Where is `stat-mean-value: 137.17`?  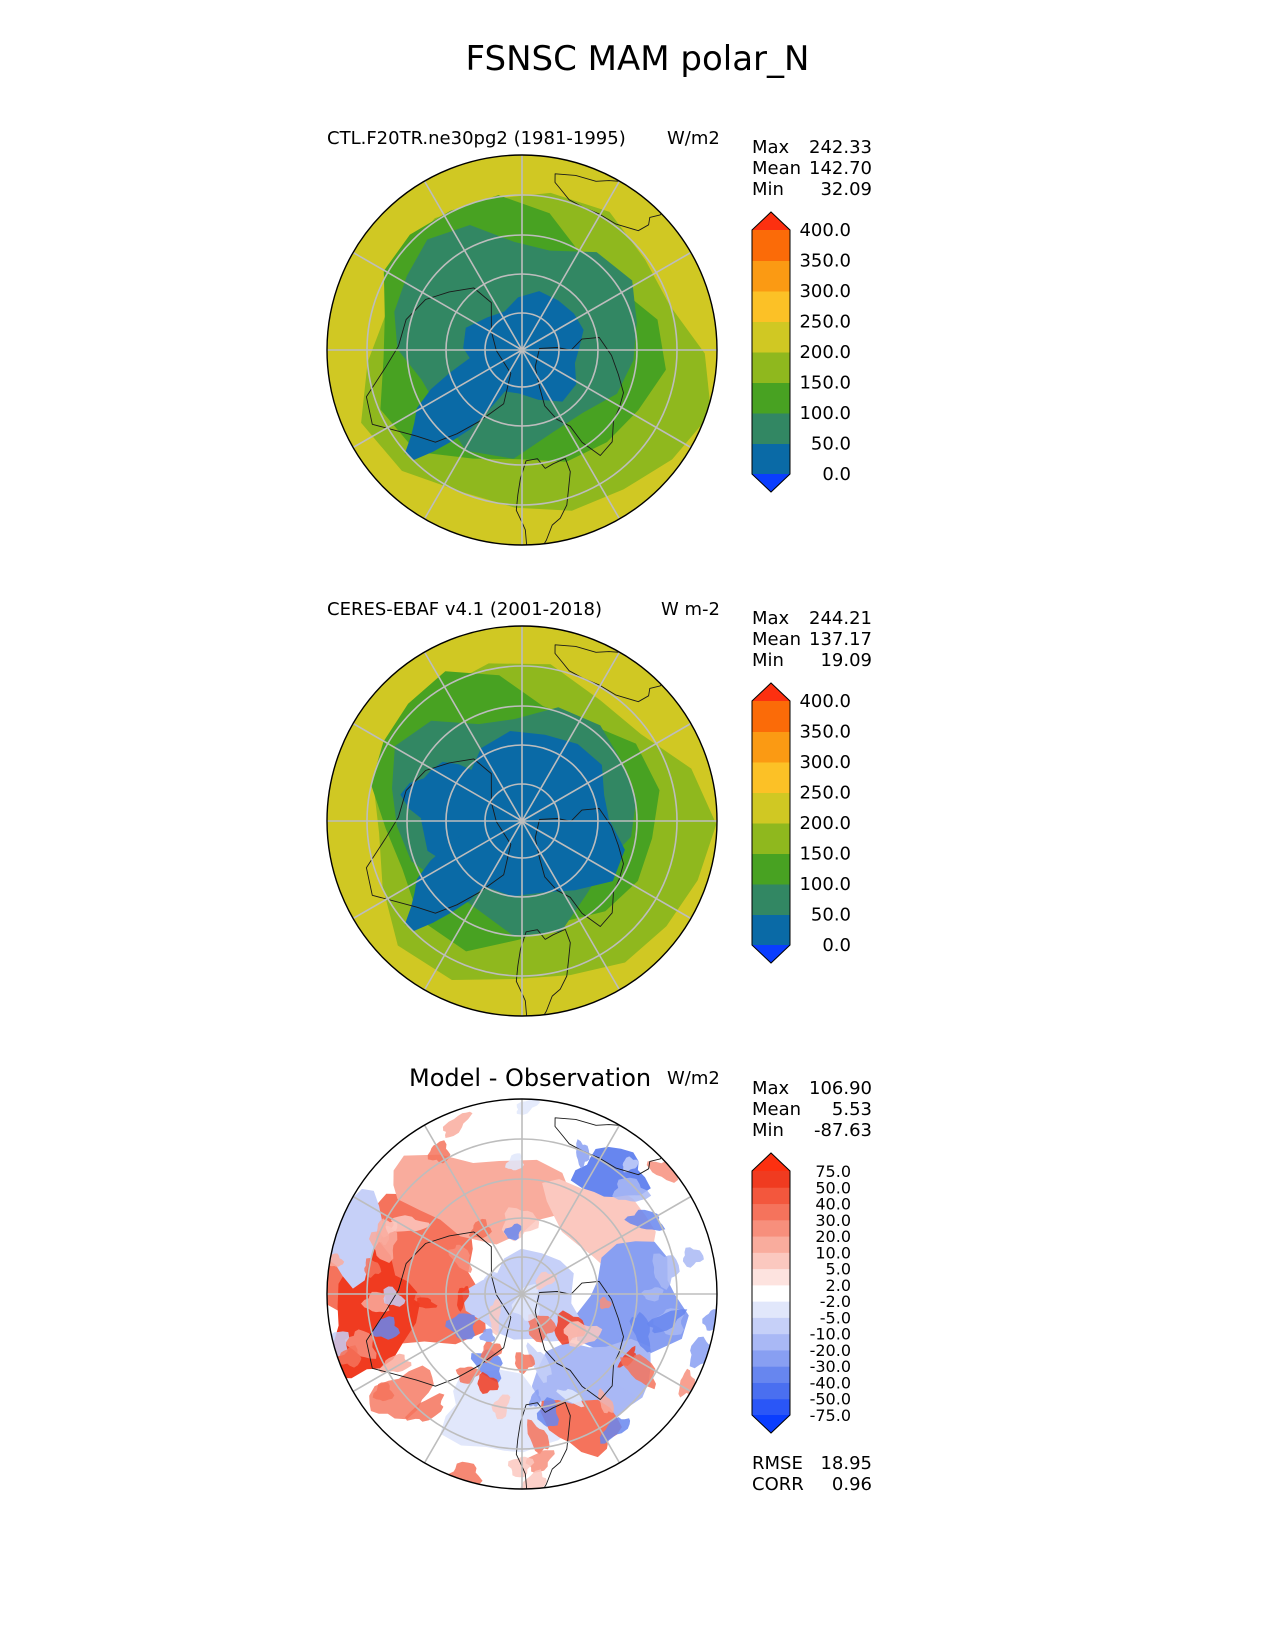
stat-mean-value: 137.17 is located at coordinates (840, 639).